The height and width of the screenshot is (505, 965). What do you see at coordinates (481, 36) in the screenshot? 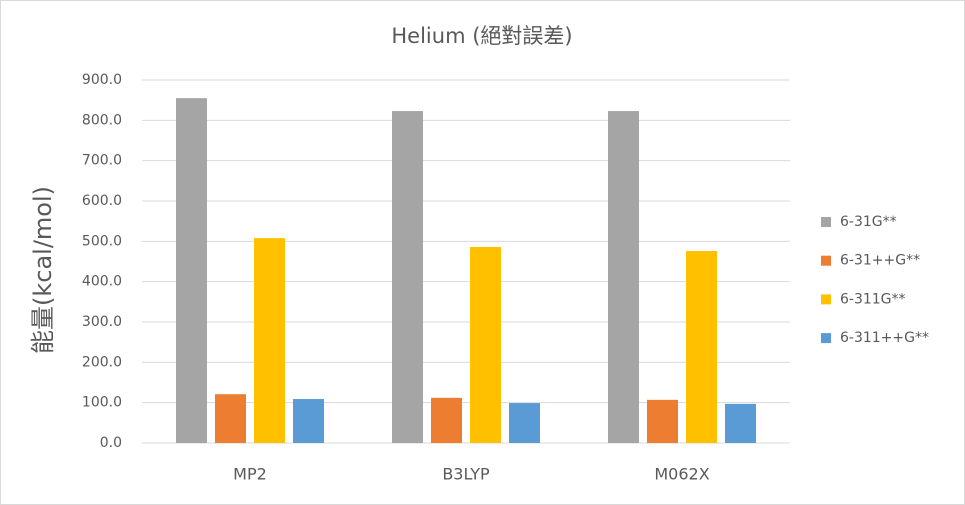
I see `chart-title: Helium (絕對誤差)` at bounding box center [481, 36].